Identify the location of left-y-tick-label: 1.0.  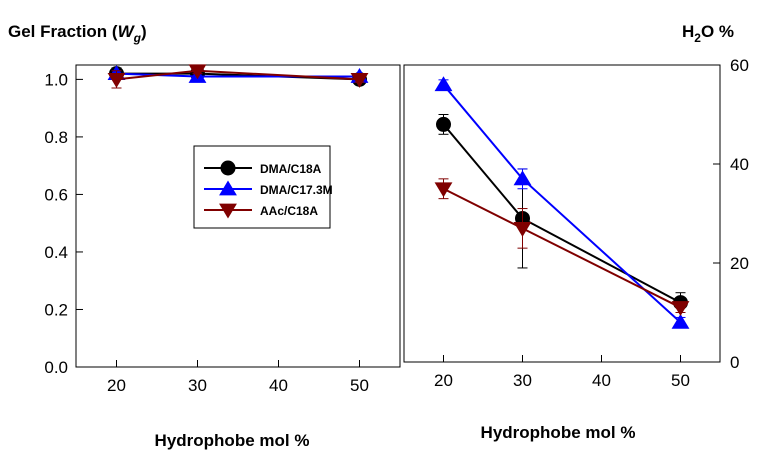
(56, 79).